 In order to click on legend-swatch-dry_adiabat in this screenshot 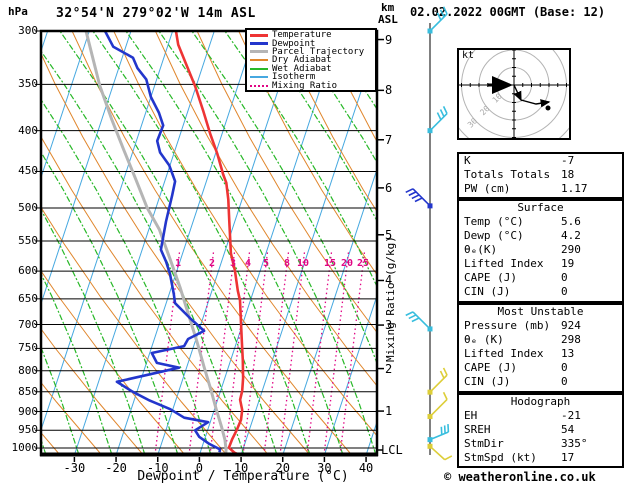, I will do `click(259, 60)`.